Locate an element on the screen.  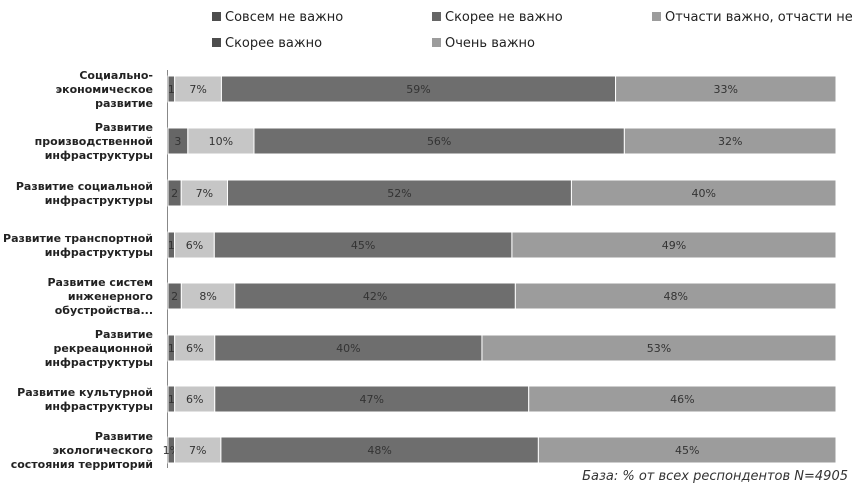
data-label: 33% is located at coordinates (726, 89).